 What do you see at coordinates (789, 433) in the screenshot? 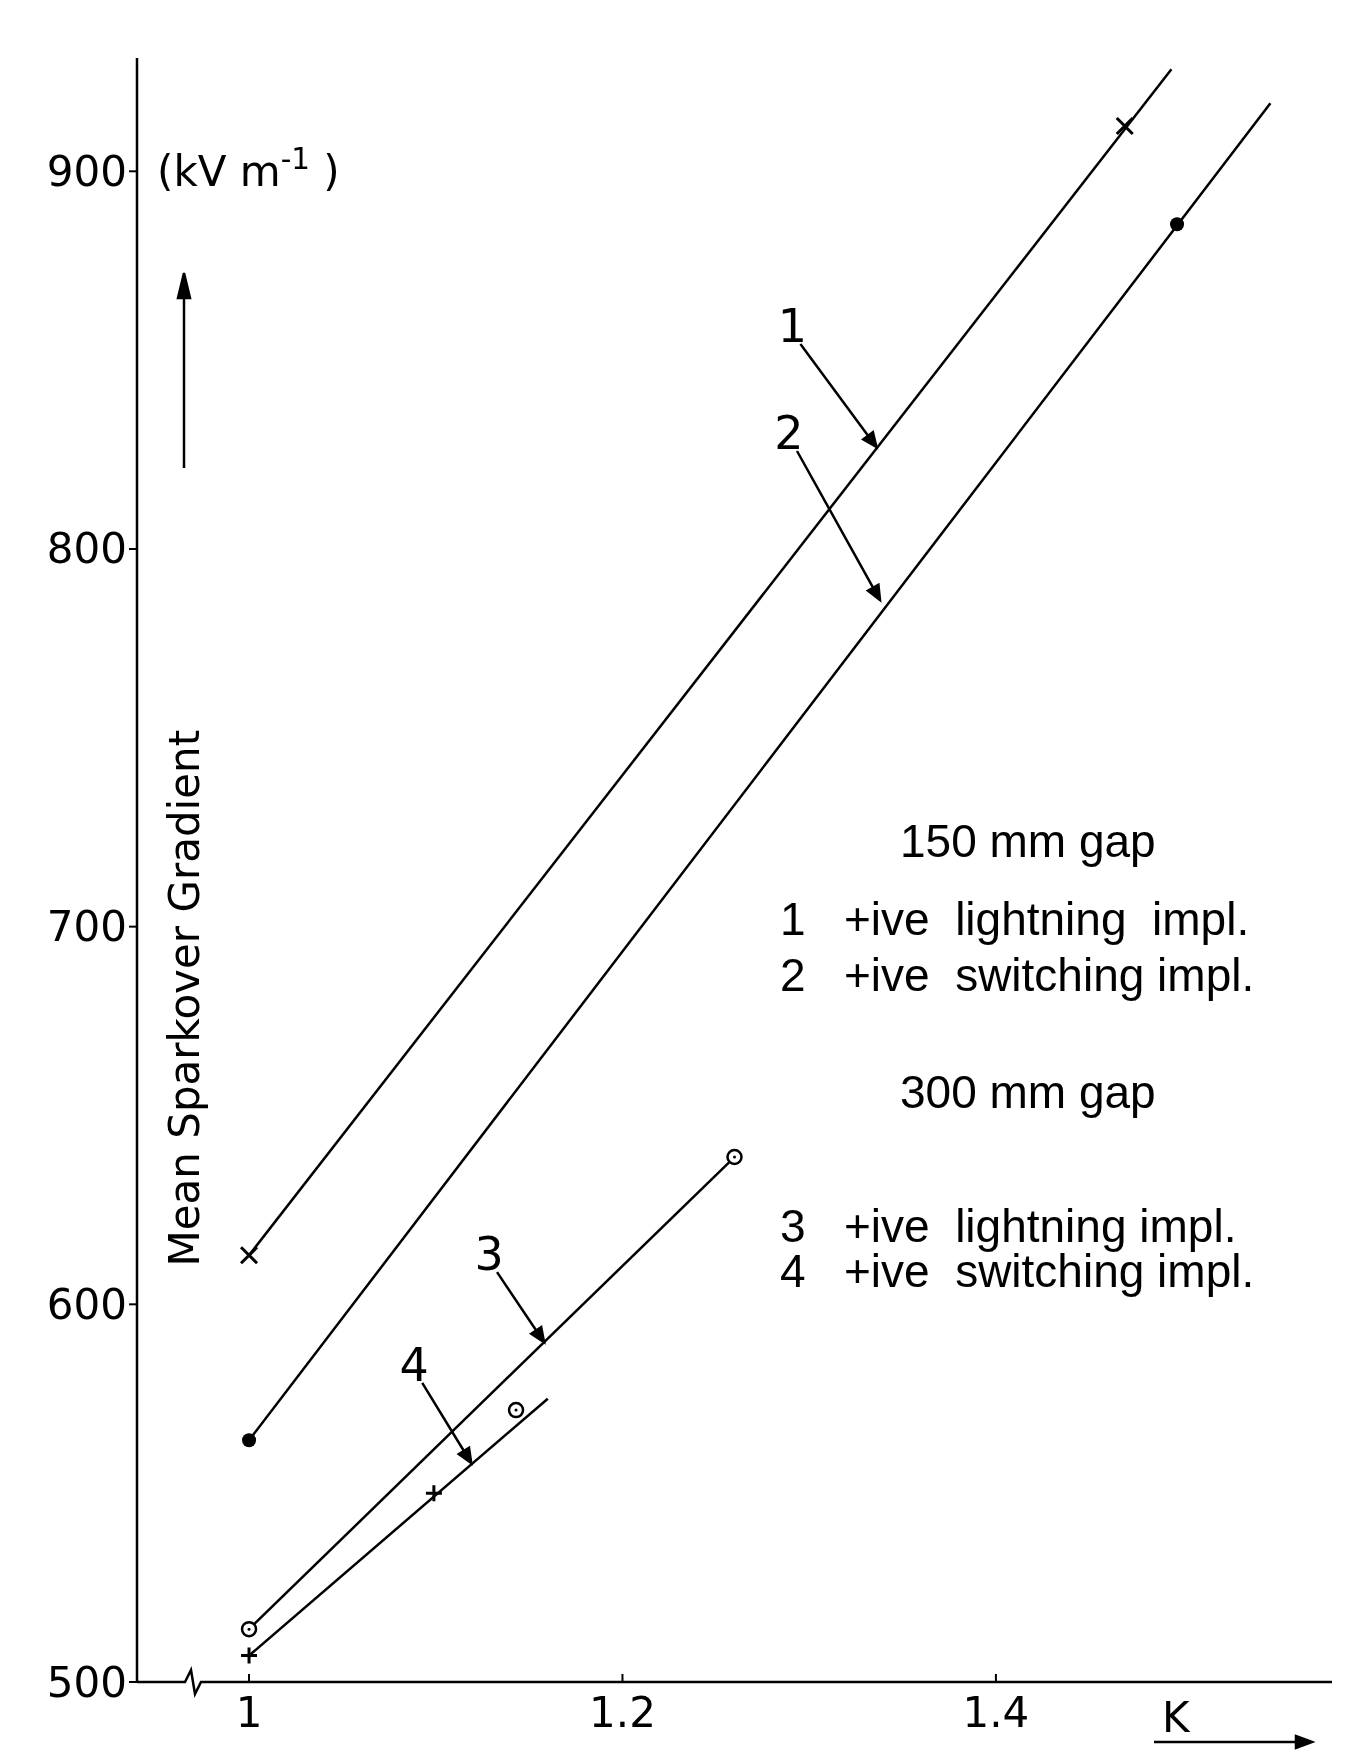
I see `annotation: 2` at bounding box center [789, 433].